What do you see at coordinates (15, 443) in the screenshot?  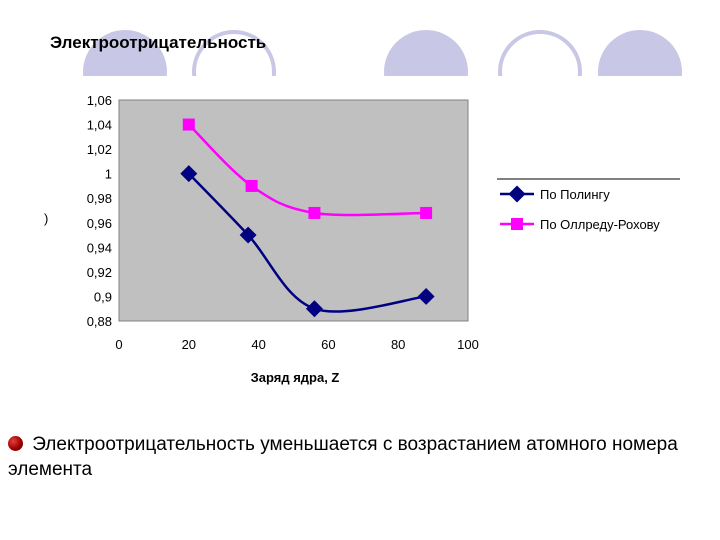 I see `bullet-icon` at bounding box center [15, 443].